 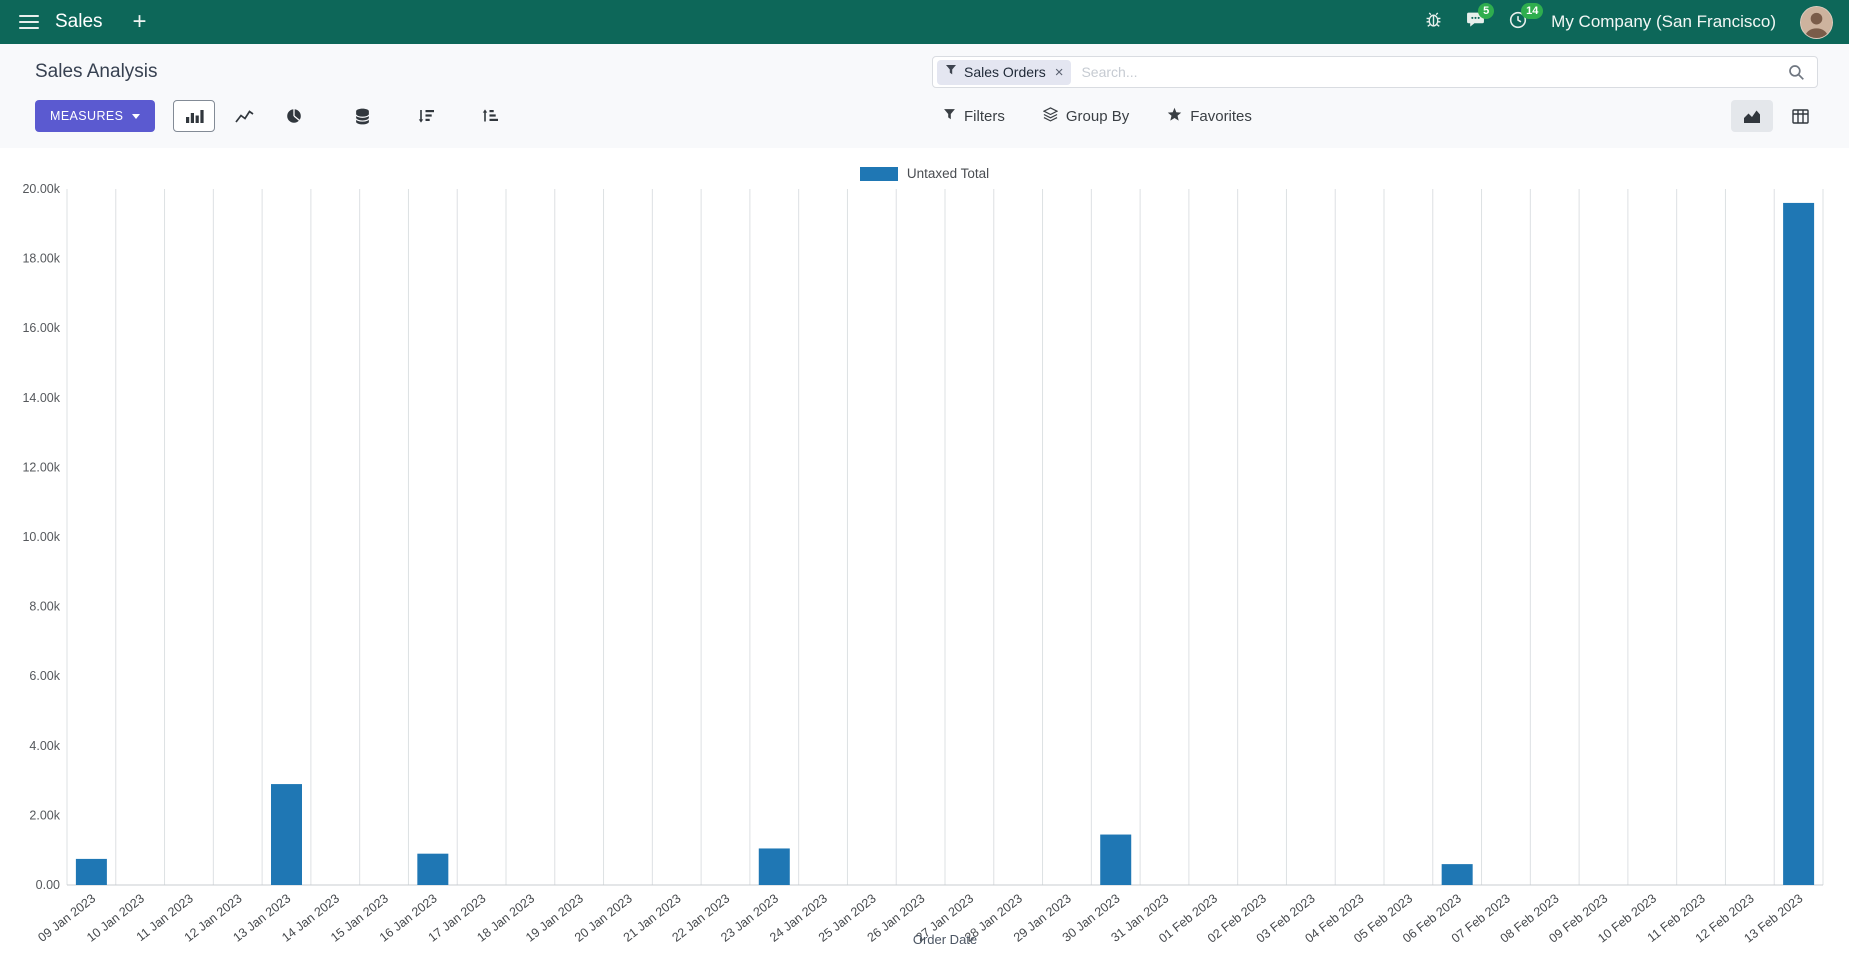 I want to click on activities-badge: 14, so click(x=1532, y=10).